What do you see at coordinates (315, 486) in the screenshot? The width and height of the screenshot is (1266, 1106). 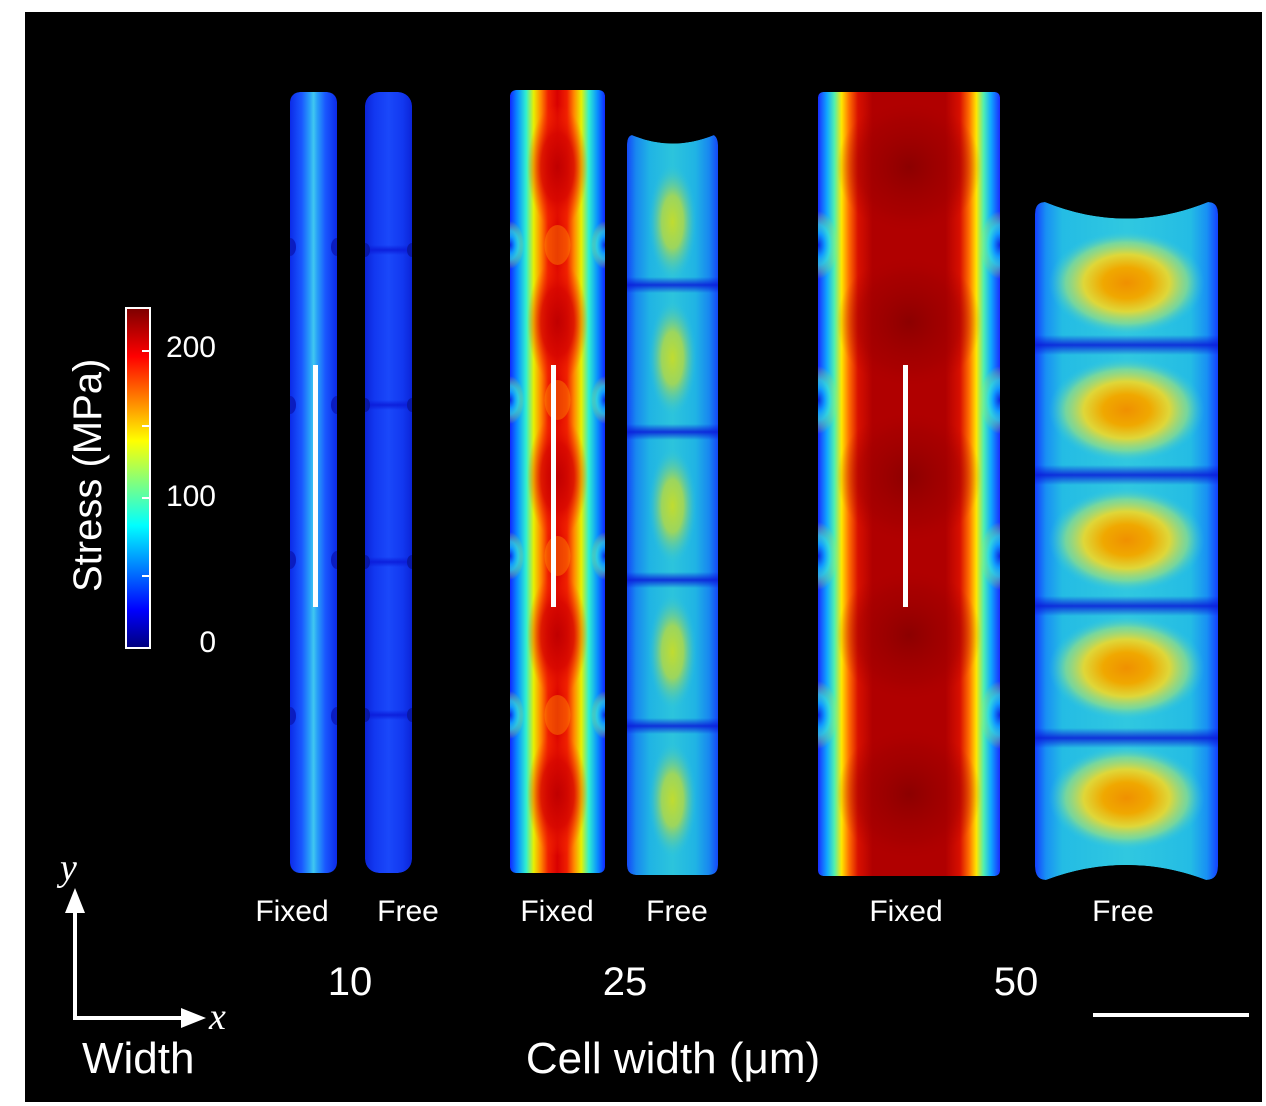 I see `measurement-line-10-fixed` at bounding box center [315, 486].